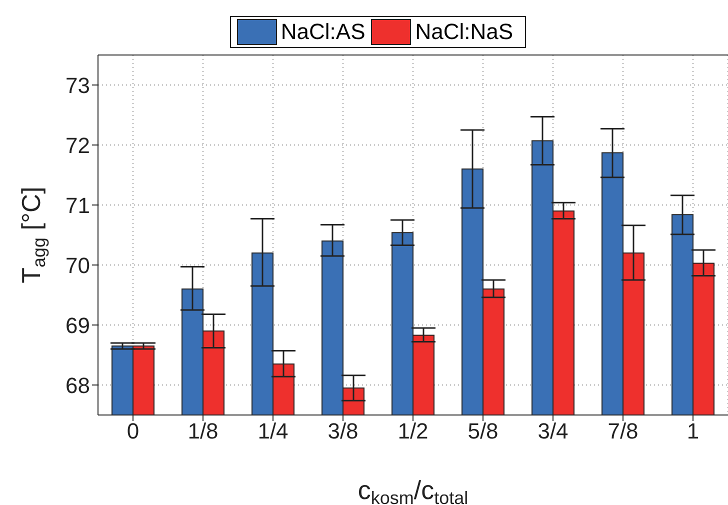 This screenshot has width=728, height=505. What do you see at coordinates (203, 431) in the screenshot?
I see `x-tick-label: 1/8` at bounding box center [203, 431].